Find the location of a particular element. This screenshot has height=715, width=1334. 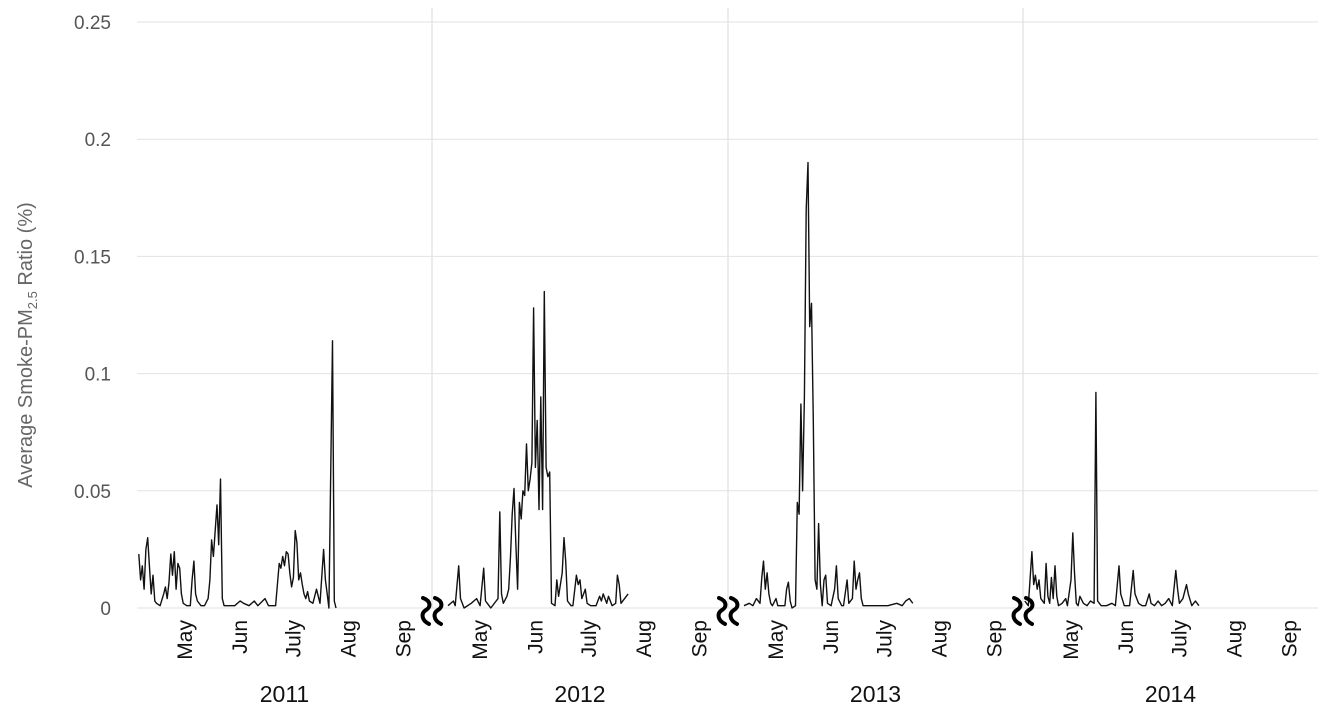

year-label: 2012 is located at coordinates (579, 694).